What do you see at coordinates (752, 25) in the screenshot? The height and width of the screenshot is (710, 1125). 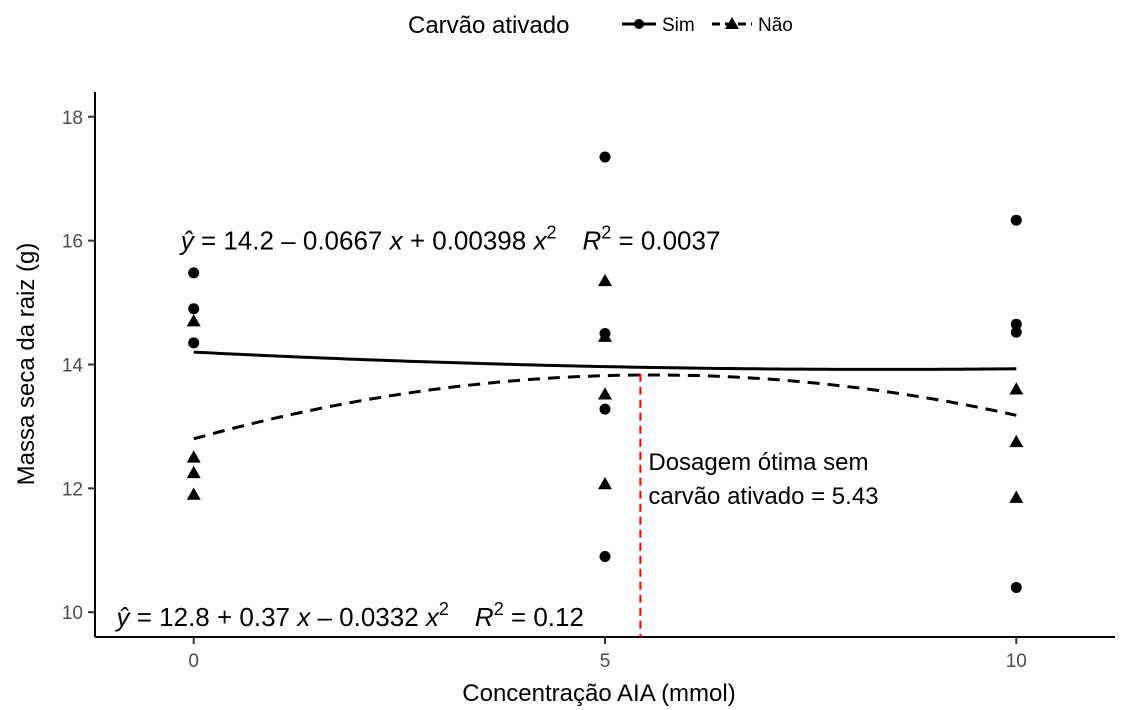 I see `legend-entry-nao: Não` at bounding box center [752, 25].